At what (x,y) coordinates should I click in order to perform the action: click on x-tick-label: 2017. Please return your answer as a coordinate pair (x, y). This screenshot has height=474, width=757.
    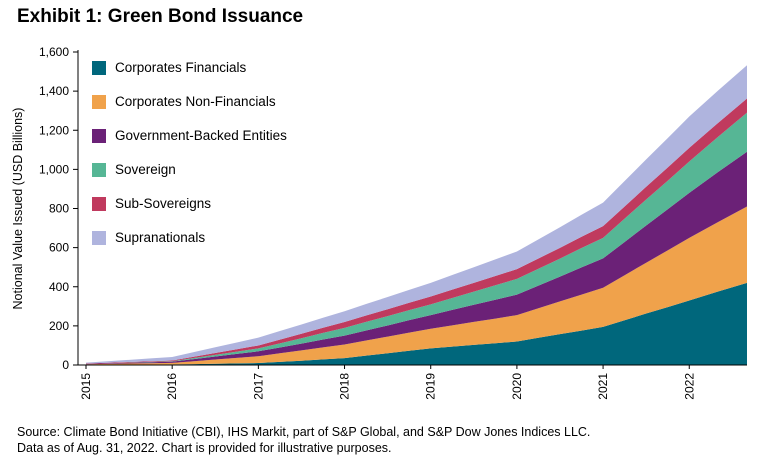
    Looking at the image, I should click on (258, 386).